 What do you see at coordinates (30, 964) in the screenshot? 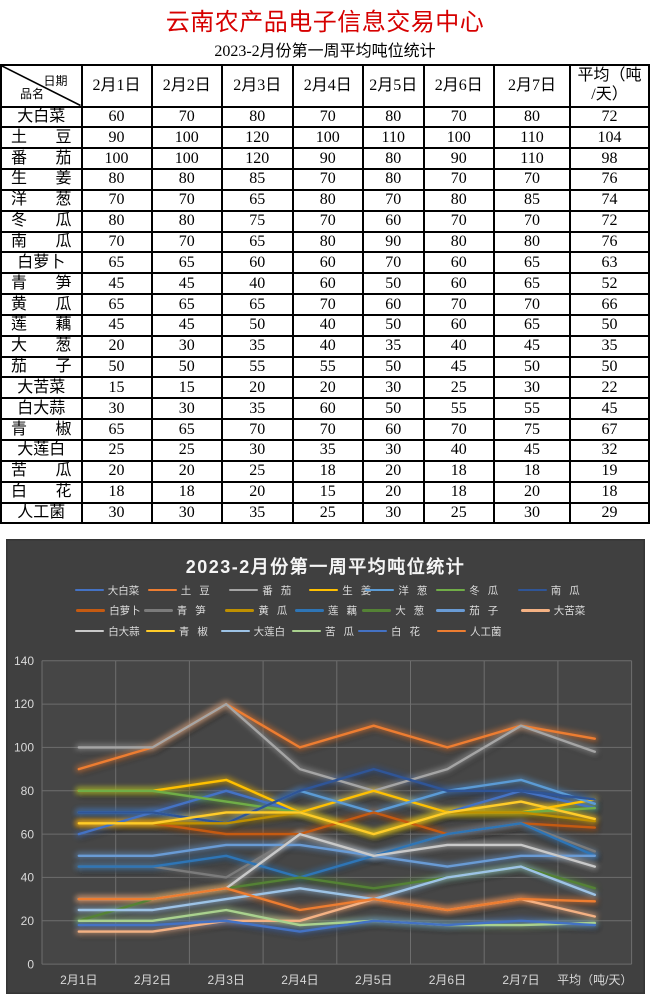
I see `svg-text: 0` at bounding box center [30, 964].